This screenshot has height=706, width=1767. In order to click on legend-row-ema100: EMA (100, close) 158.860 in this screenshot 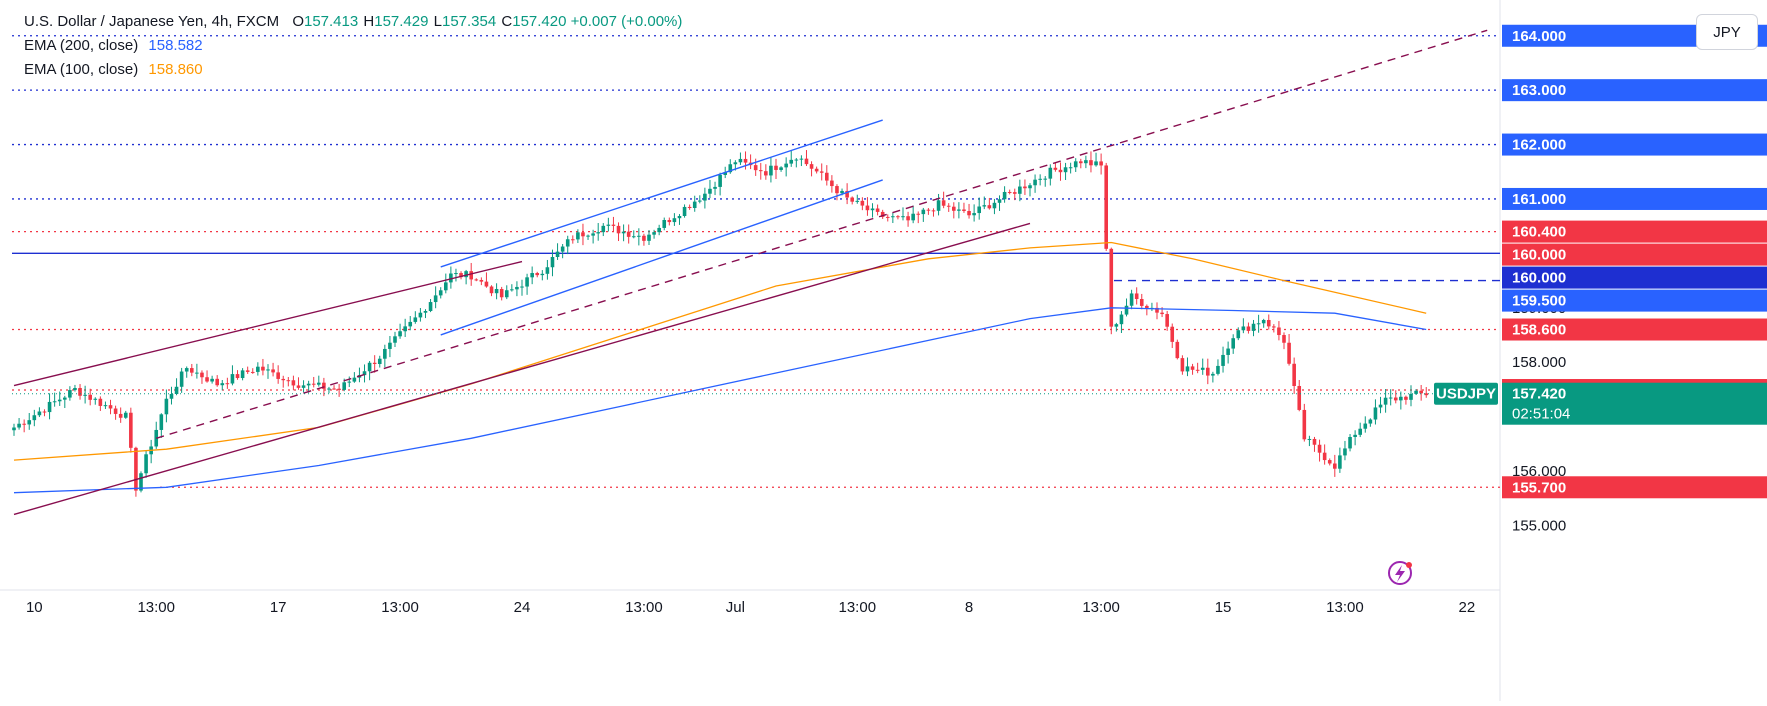, I will do `click(353, 70)`.